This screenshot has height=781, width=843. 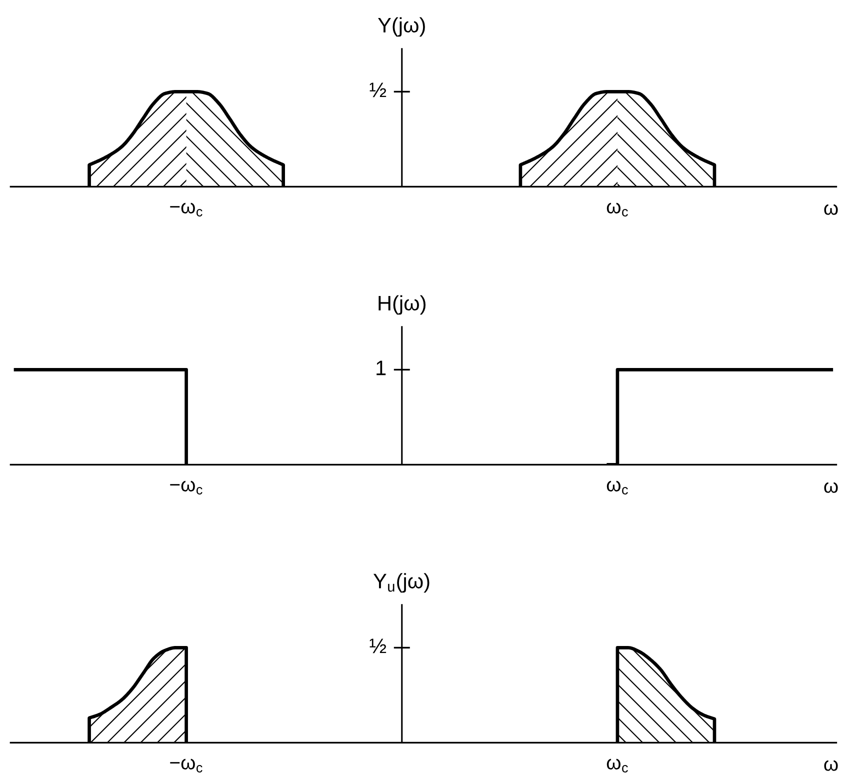 What do you see at coordinates (401, 583) in the screenshot?
I see `y-axis-title: Y$_{u}$(jω)` at bounding box center [401, 583].